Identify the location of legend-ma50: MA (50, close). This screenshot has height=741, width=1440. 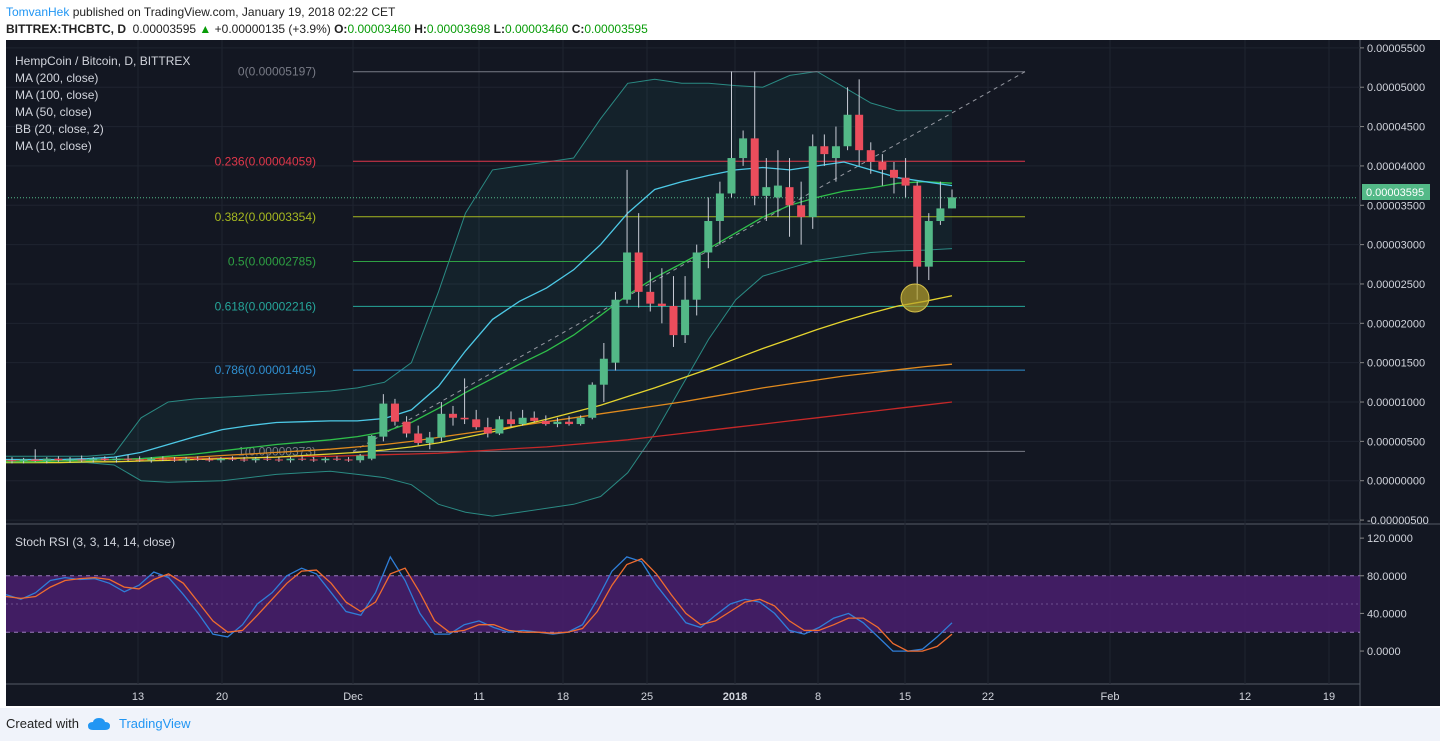
(53, 112).